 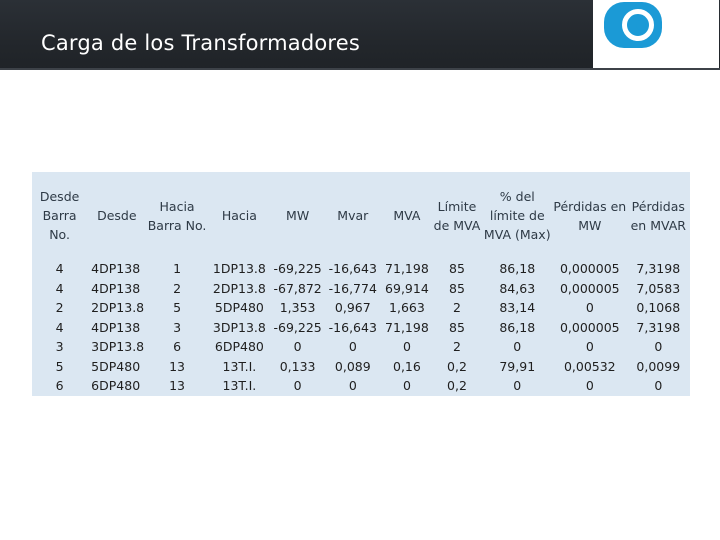 What do you see at coordinates (201, 43) in the screenshot?
I see `page-title: Carga de los Transformadores` at bounding box center [201, 43].